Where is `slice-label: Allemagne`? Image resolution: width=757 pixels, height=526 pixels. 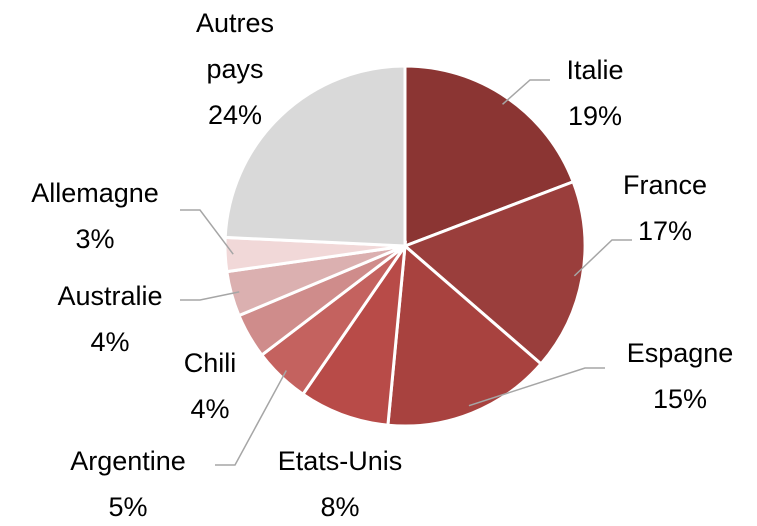
slice-label: Allemagne is located at coordinates (95, 193).